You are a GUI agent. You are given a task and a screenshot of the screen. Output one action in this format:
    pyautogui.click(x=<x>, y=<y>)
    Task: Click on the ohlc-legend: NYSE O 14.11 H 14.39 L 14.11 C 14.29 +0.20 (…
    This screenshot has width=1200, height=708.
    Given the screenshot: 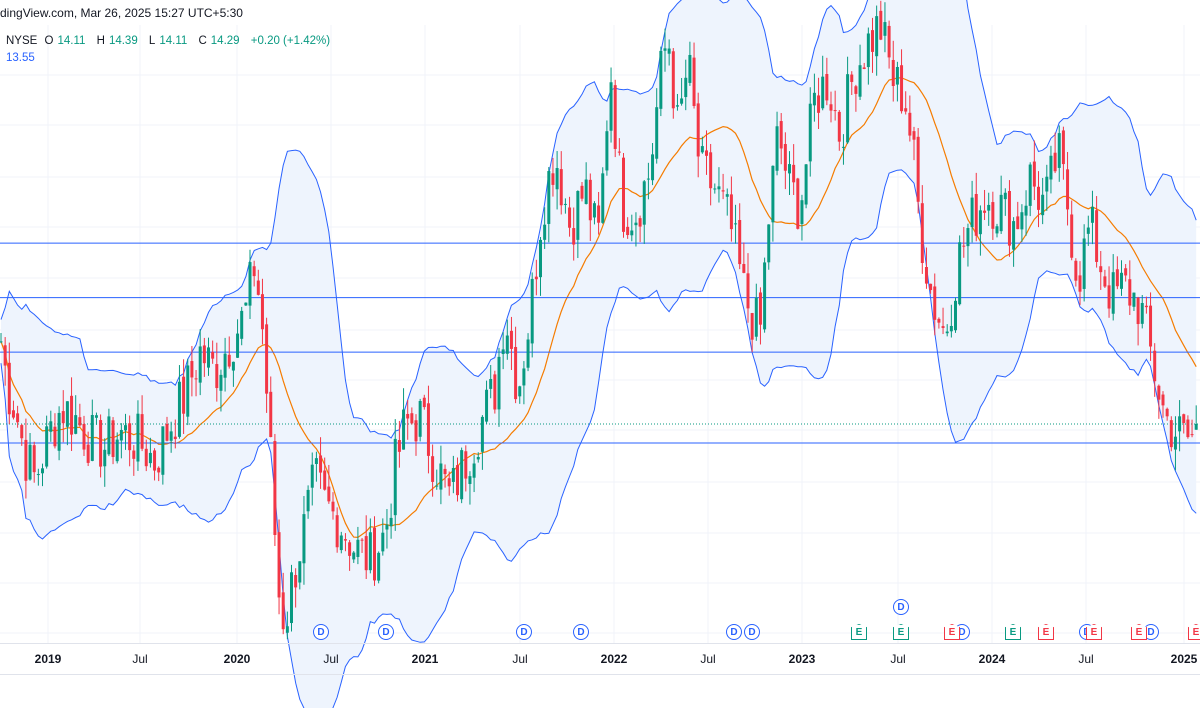 What is the action you would take?
    pyautogui.click(x=170, y=41)
    